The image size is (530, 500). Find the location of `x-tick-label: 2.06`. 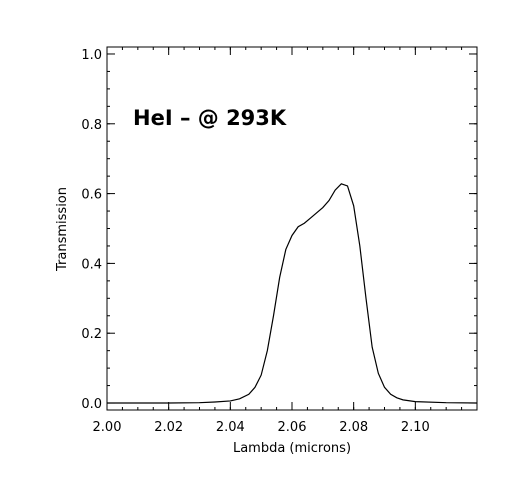

x-tick-label: 2.06 is located at coordinates (292, 427).